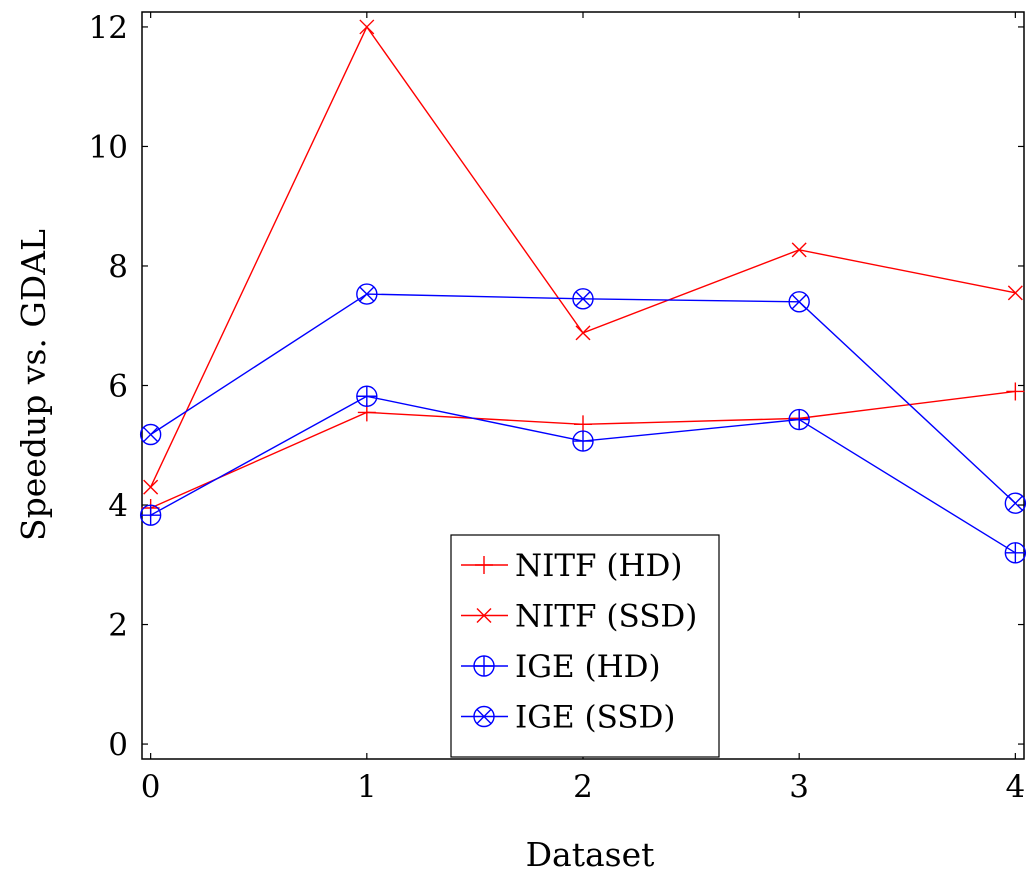 The width and height of the screenshot is (1028, 875). I want to click on legend-box, so click(585, 646).